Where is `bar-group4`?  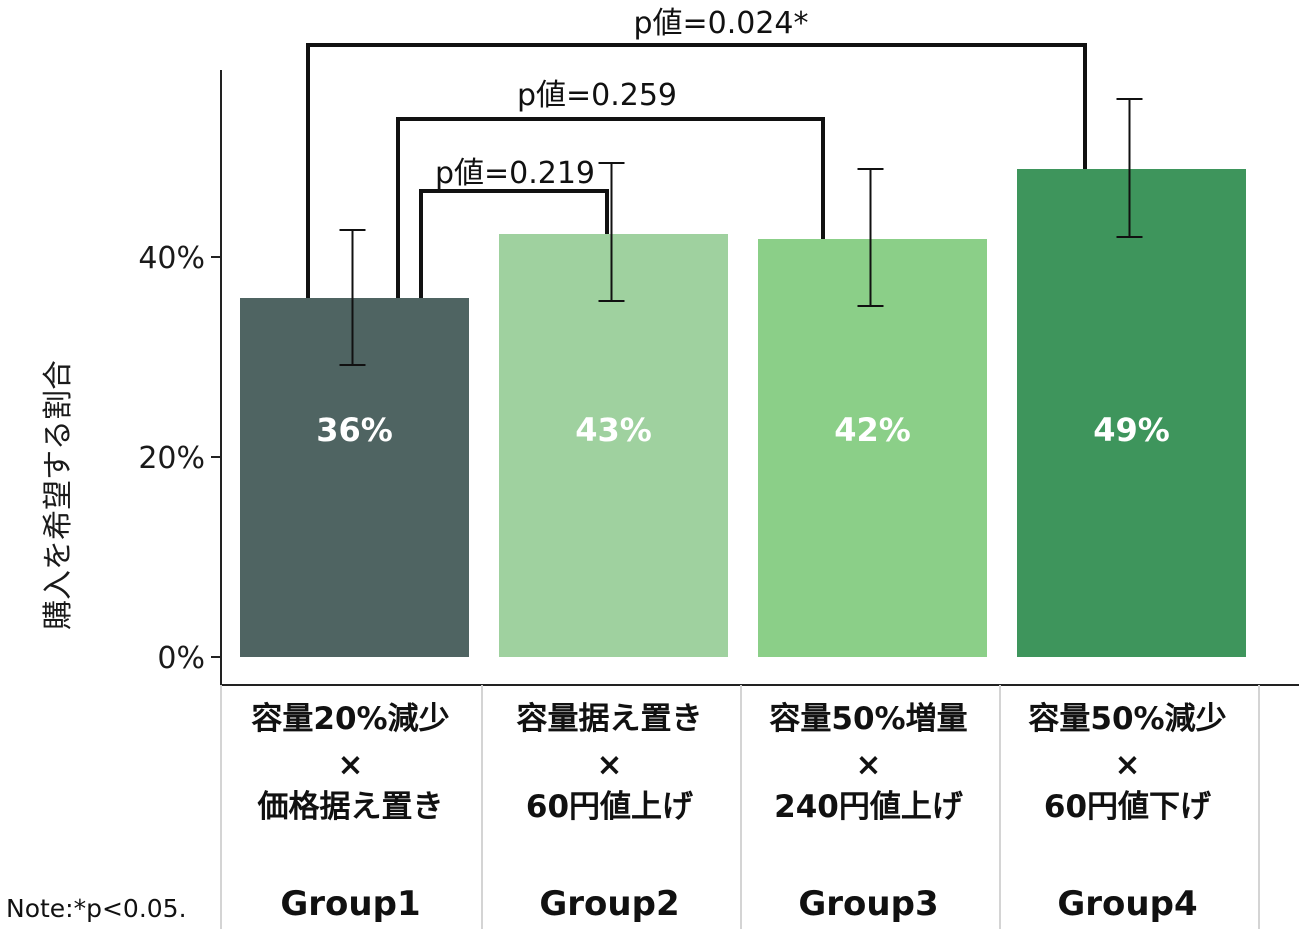 bar-group4 is located at coordinates (1131, 413).